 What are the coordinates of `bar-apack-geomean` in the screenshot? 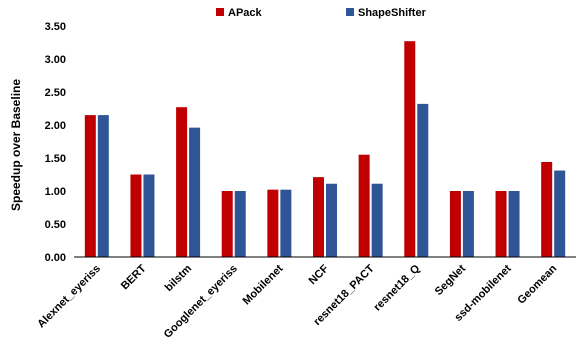 It's located at (547, 209).